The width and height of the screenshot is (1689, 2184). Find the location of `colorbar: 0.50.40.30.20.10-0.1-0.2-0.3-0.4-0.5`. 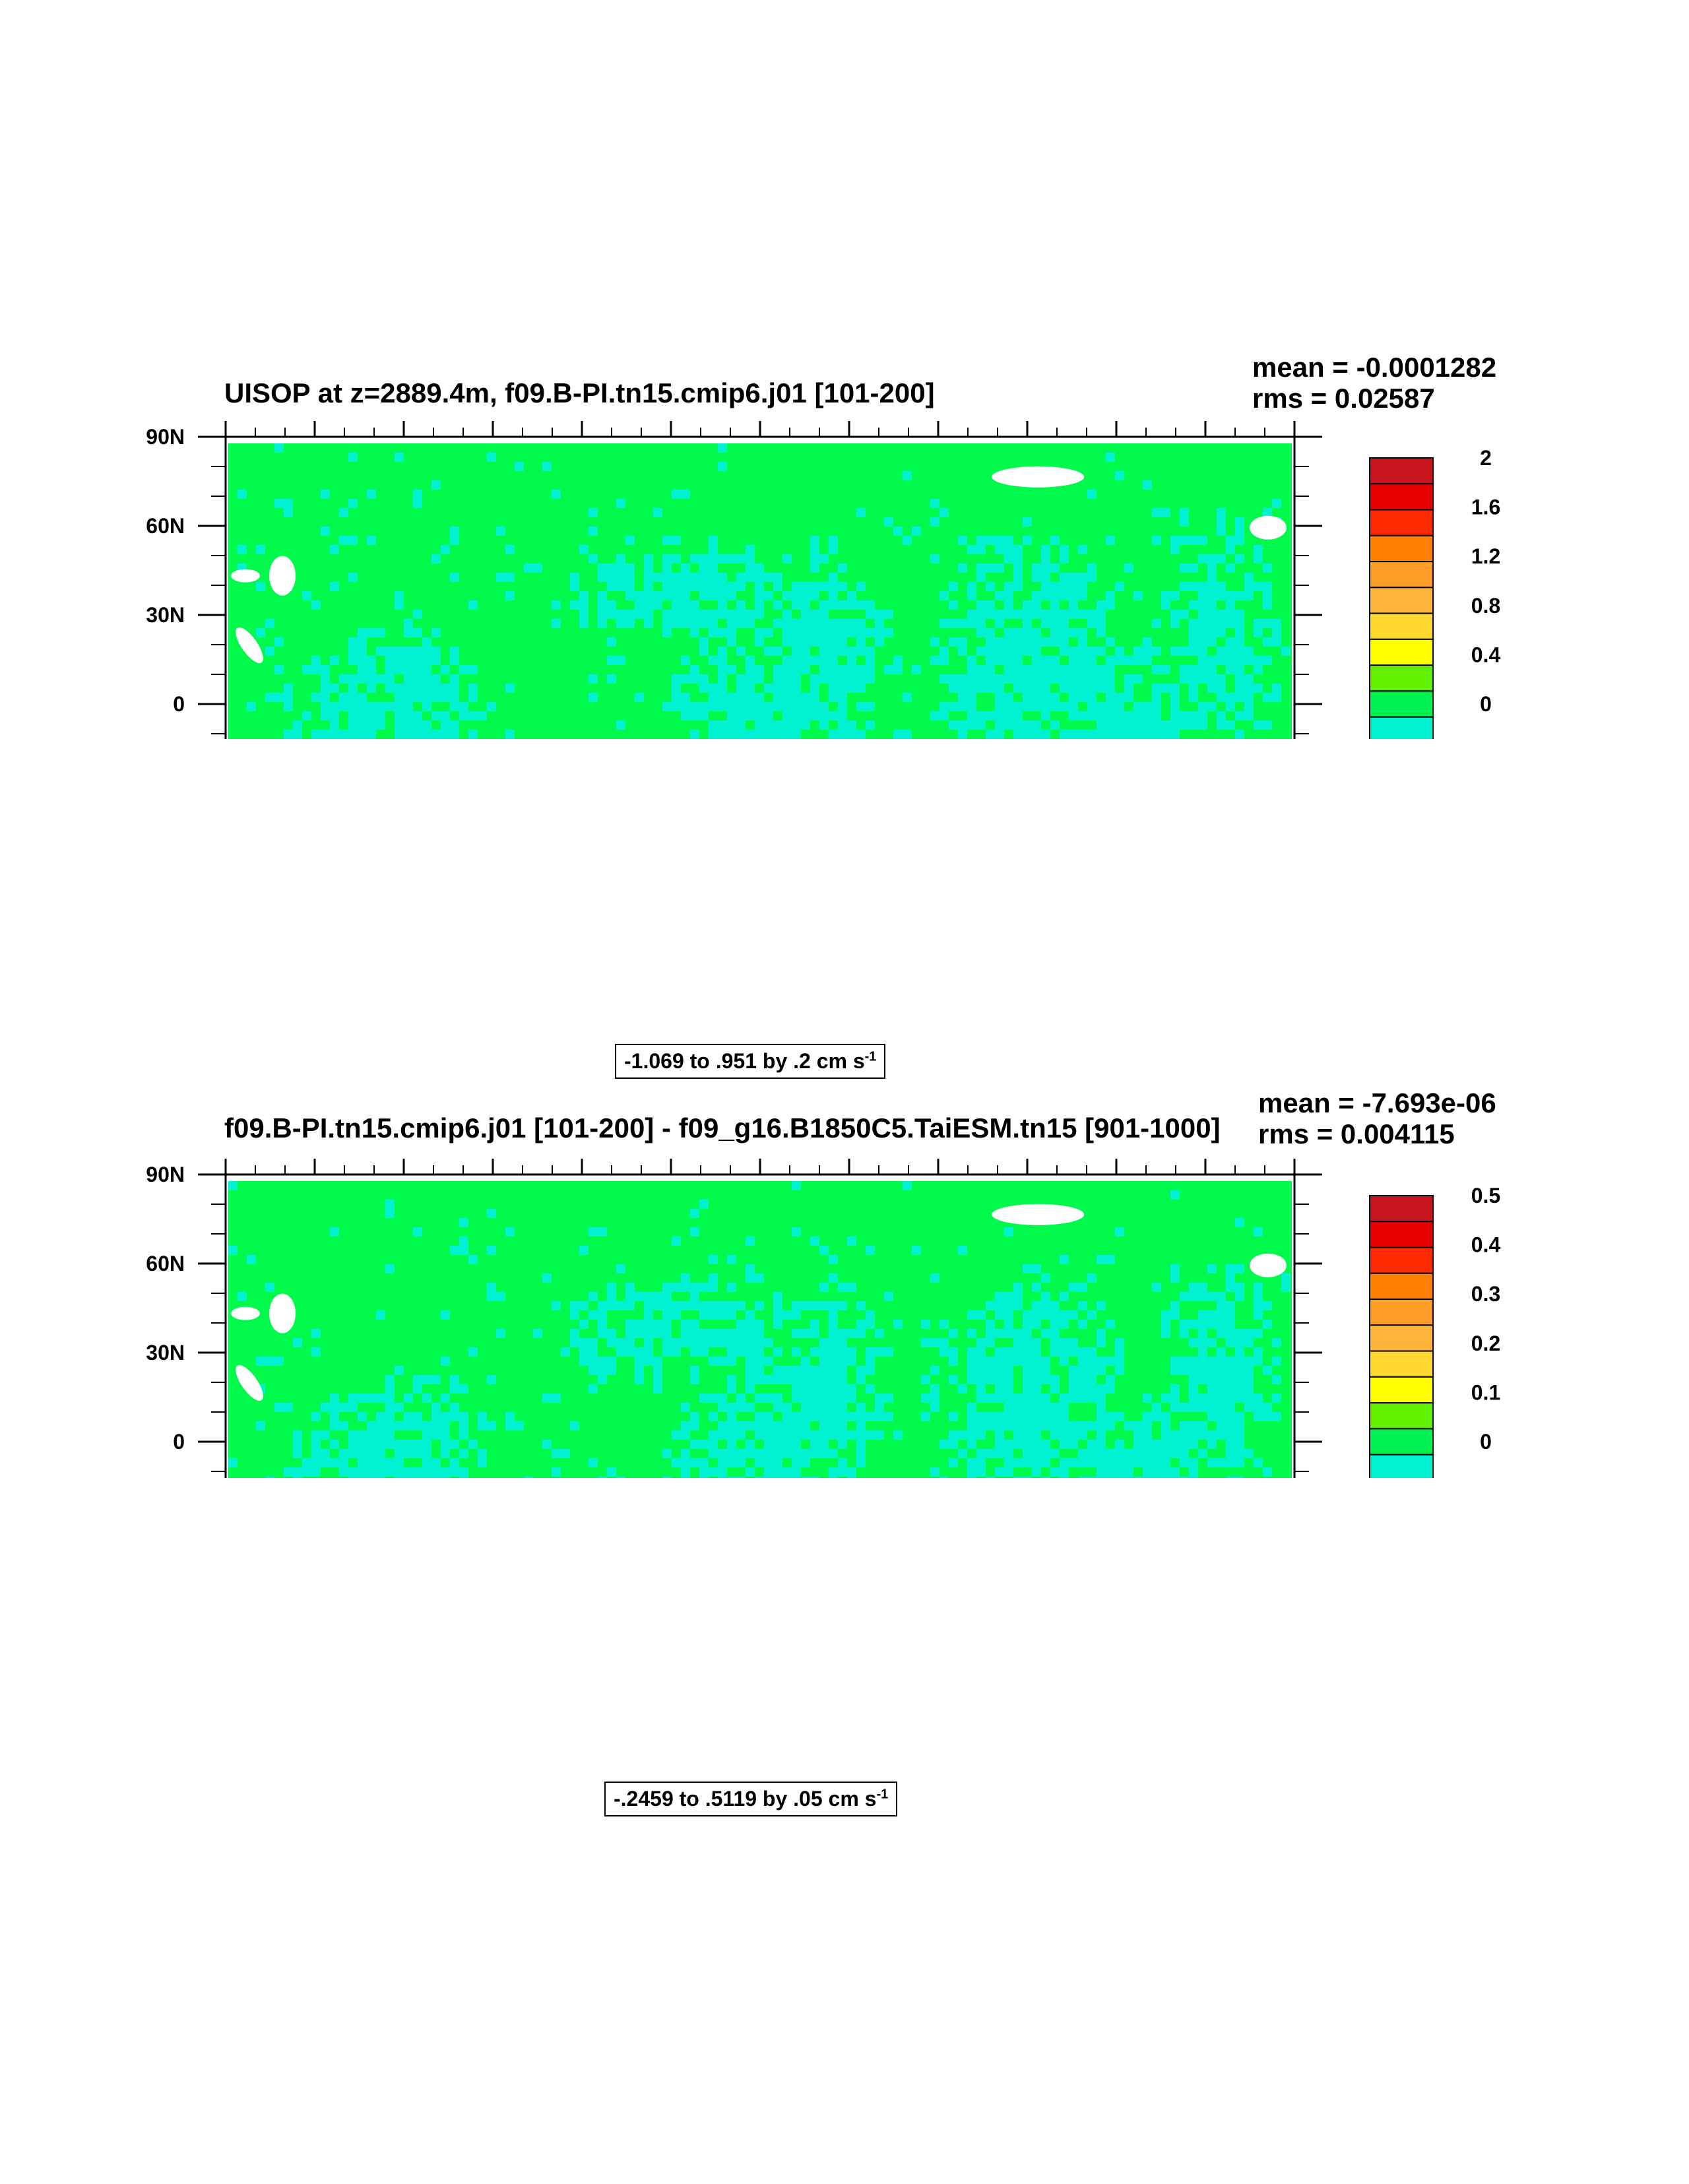

colorbar: 0.50.40.30.20.10-0.1-0.2-0.3-0.4-0.5 is located at coordinates (1435, 1331).